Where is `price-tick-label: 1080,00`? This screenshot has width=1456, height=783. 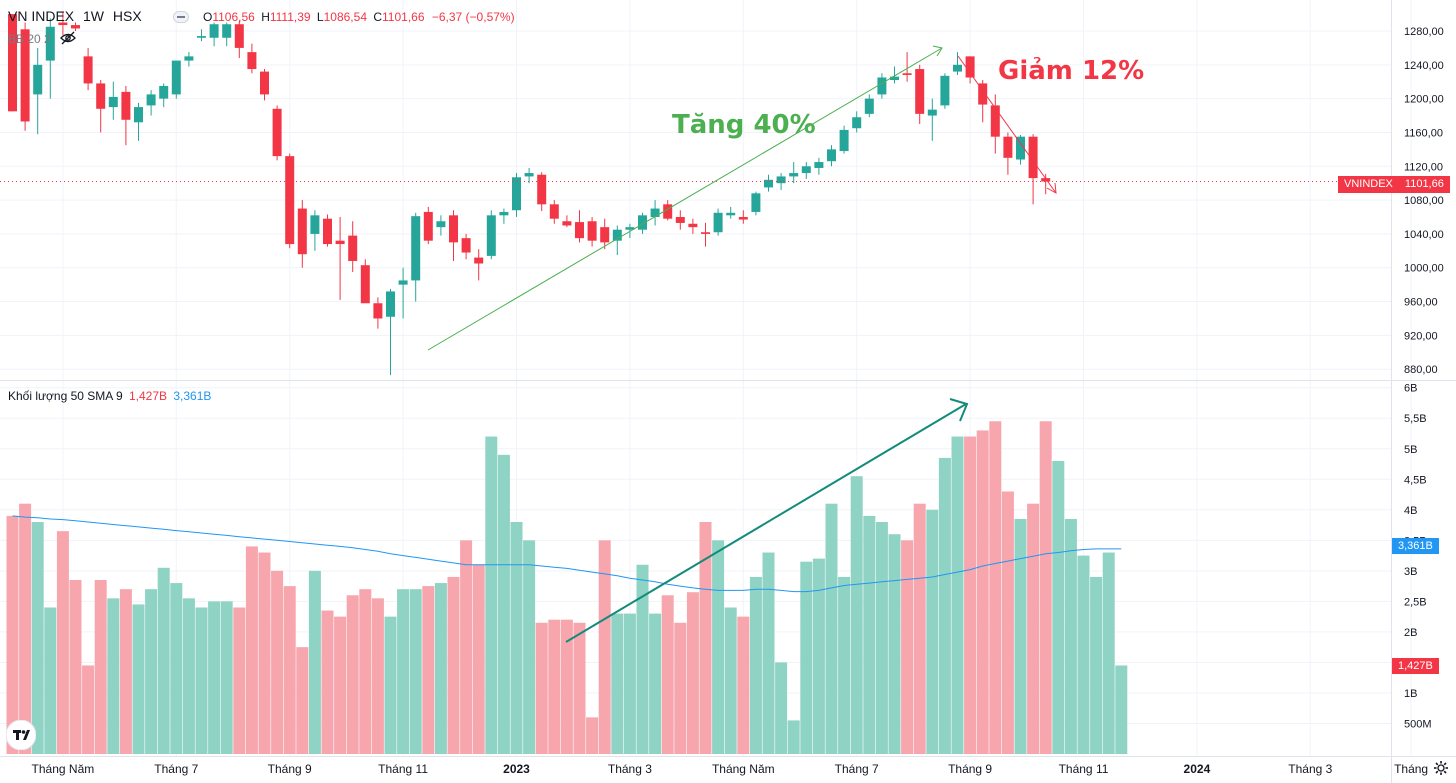 price-tick-label: 1080,00 is located at coordinates (1424, 201).